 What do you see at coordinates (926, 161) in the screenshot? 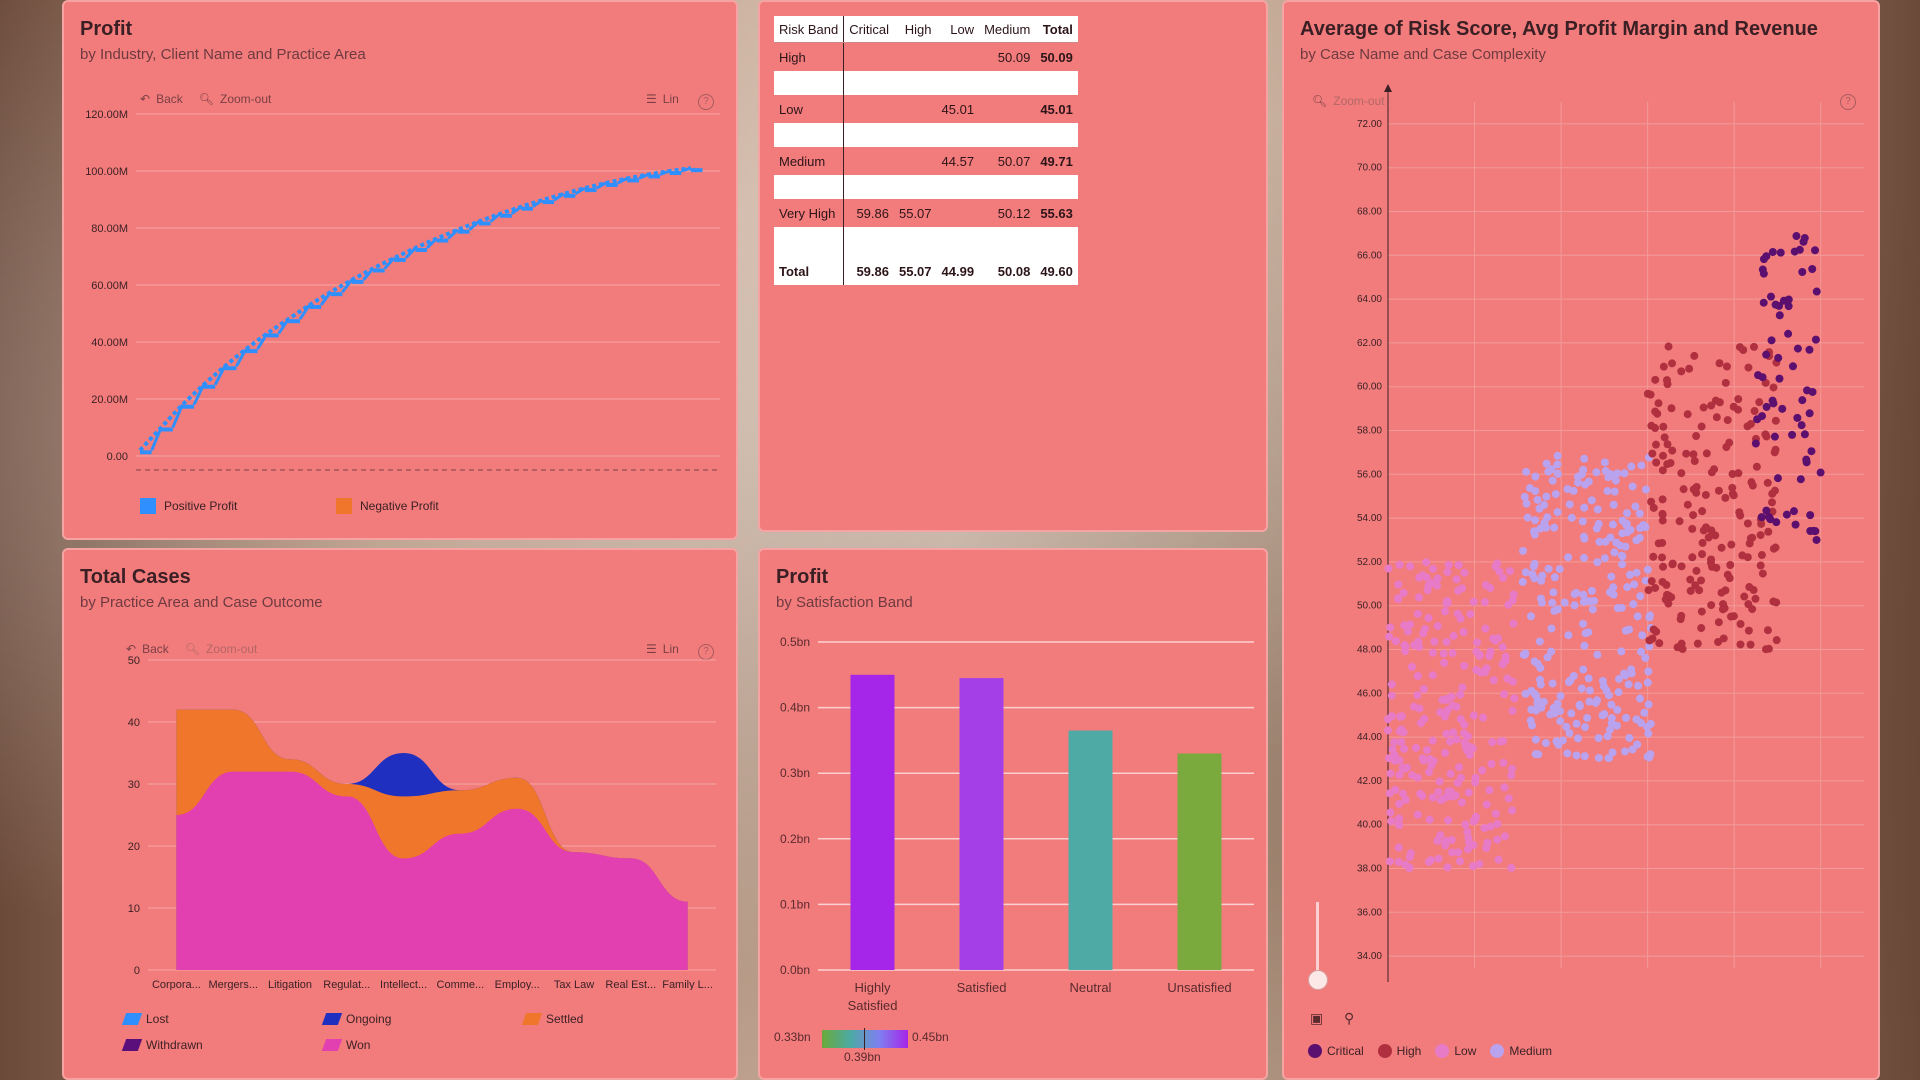
I see `table-row: Medium 44.57 50.07 49.71` at bounding box center [926, 161].